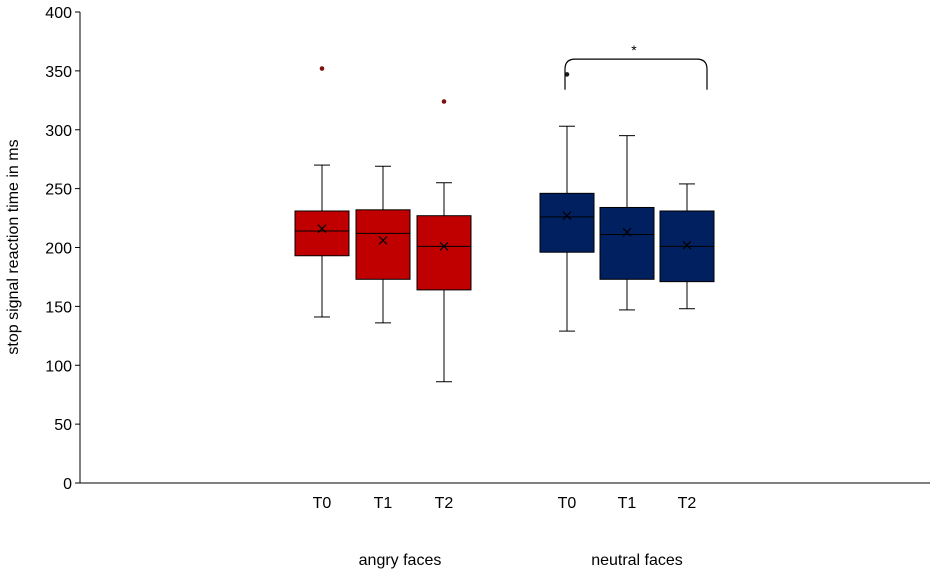 The height and width of the screenshot is (572, 935). Describe the element at coordinates (637, 560) in the screenshot. I see `group-label: neutral faces` at that location.